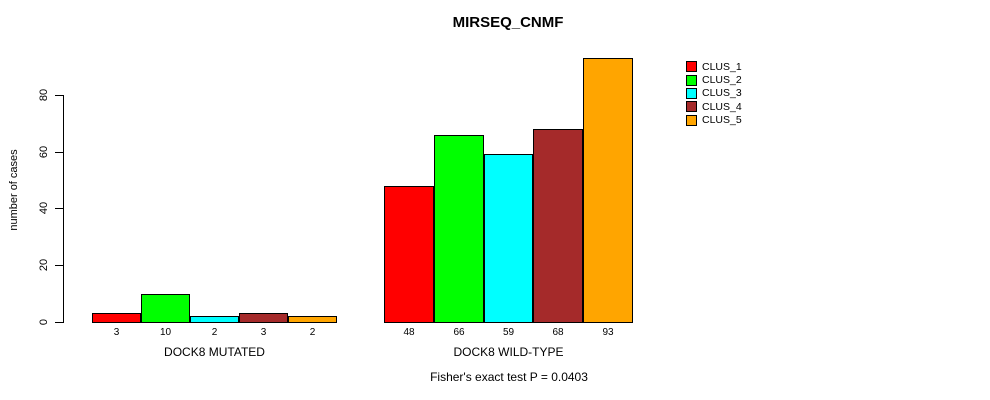 The width and height of the screenshot is (990, 400). Describe the element at coordinates (508, 332) in the screenshot. I see `bar-value-label: 59` at that location.